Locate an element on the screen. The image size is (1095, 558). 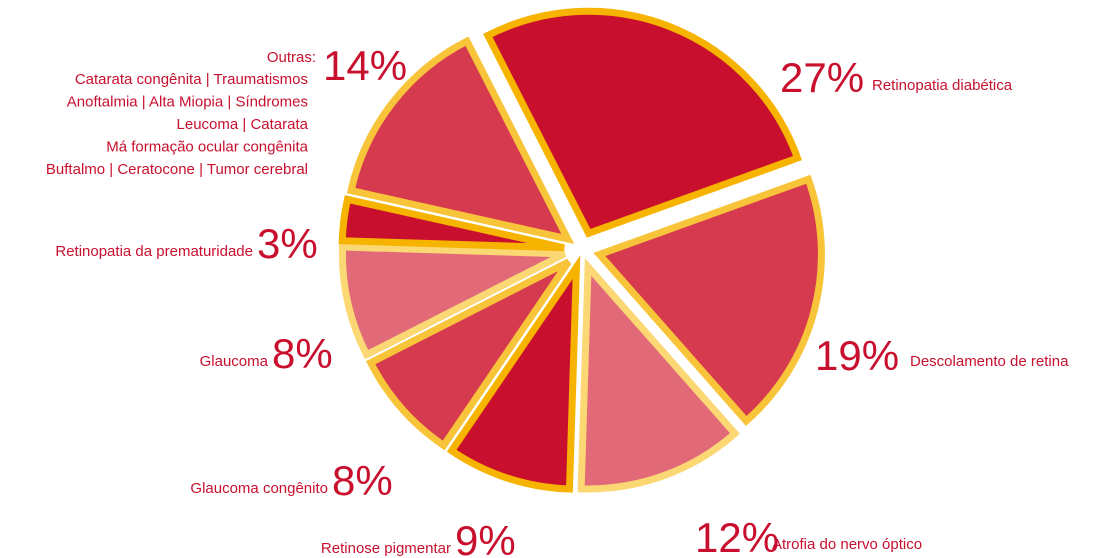
value-label: 19% is located at coordinates (857, 355).